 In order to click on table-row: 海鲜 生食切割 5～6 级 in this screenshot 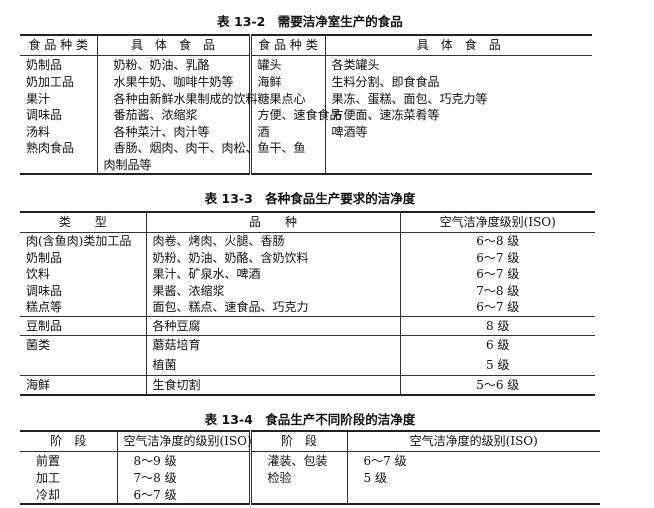, I will do `click(307, 384)`.